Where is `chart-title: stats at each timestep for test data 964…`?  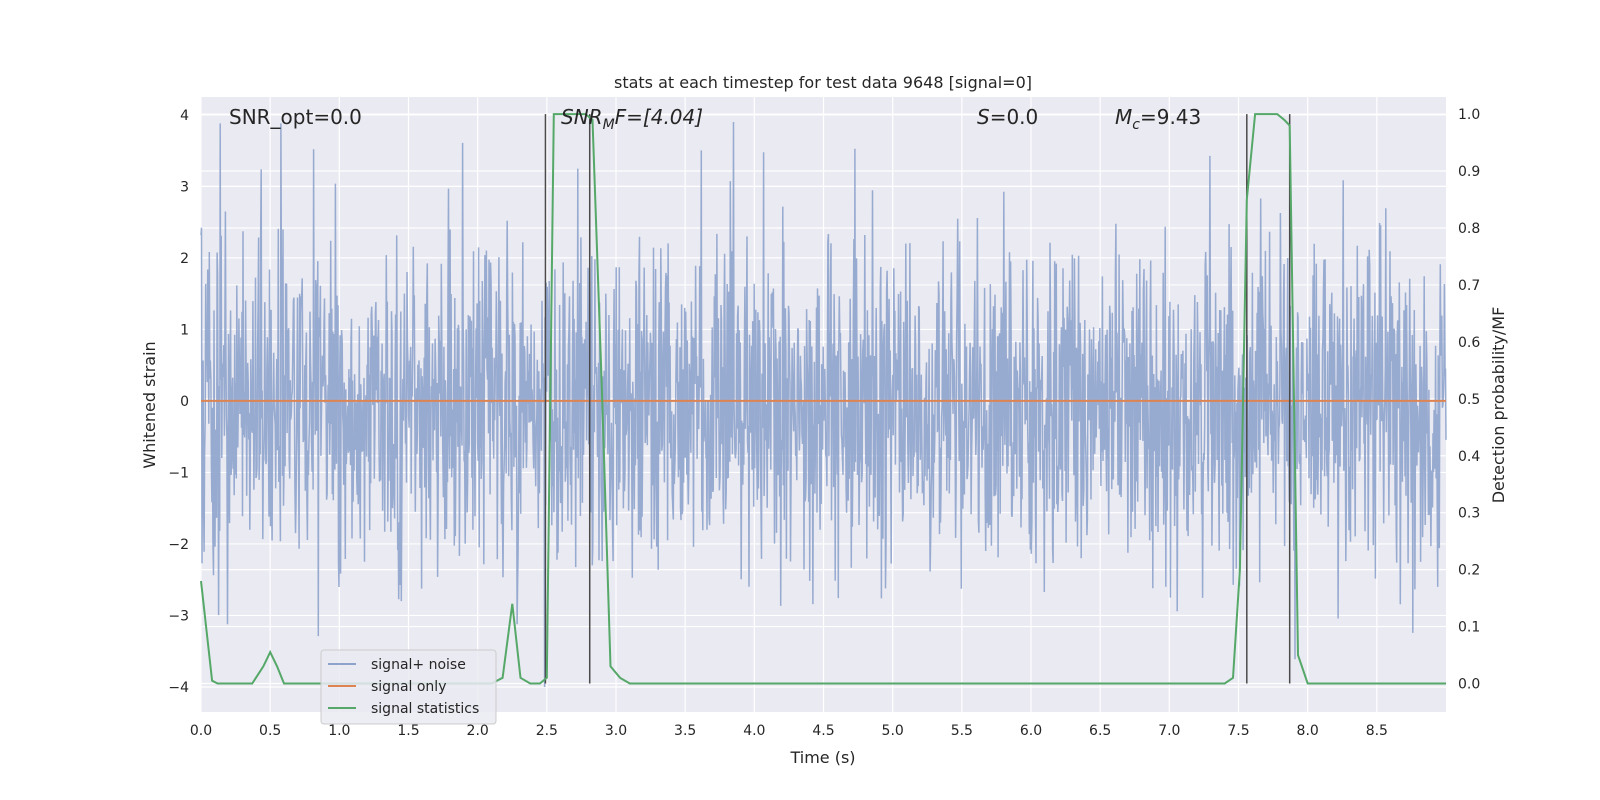 chart-title: stats at each timestep for test data 964… is located at coordinates (823, 82).